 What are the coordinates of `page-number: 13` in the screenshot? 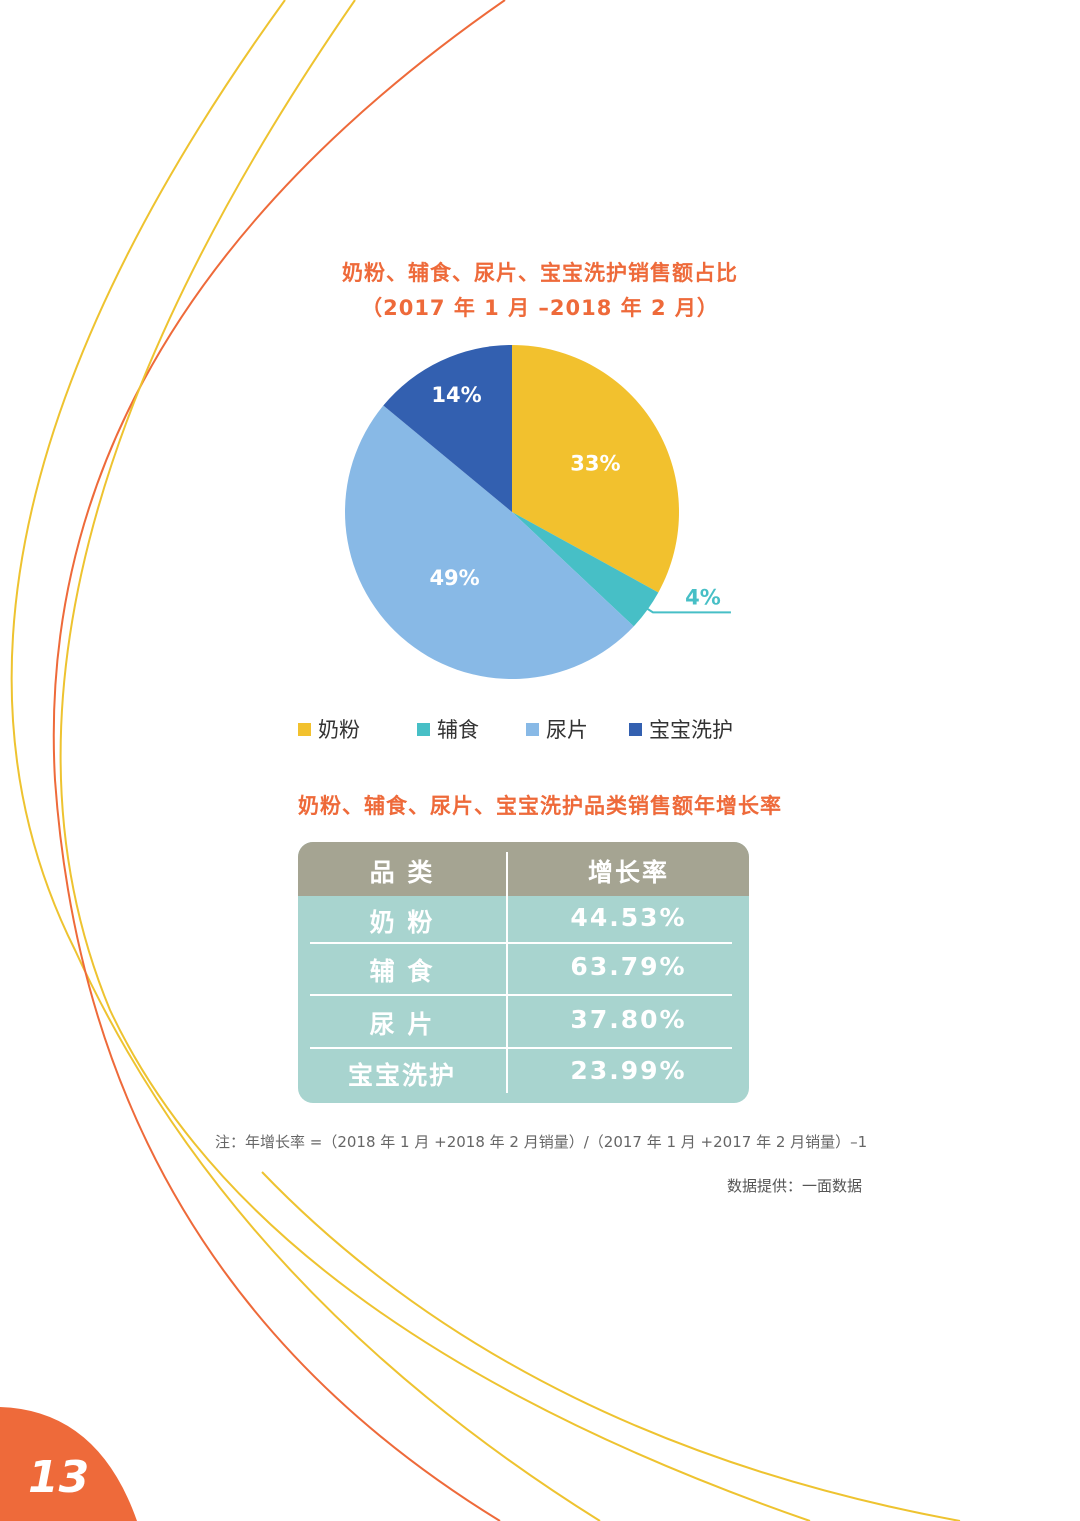 It's located at (59, 1477).